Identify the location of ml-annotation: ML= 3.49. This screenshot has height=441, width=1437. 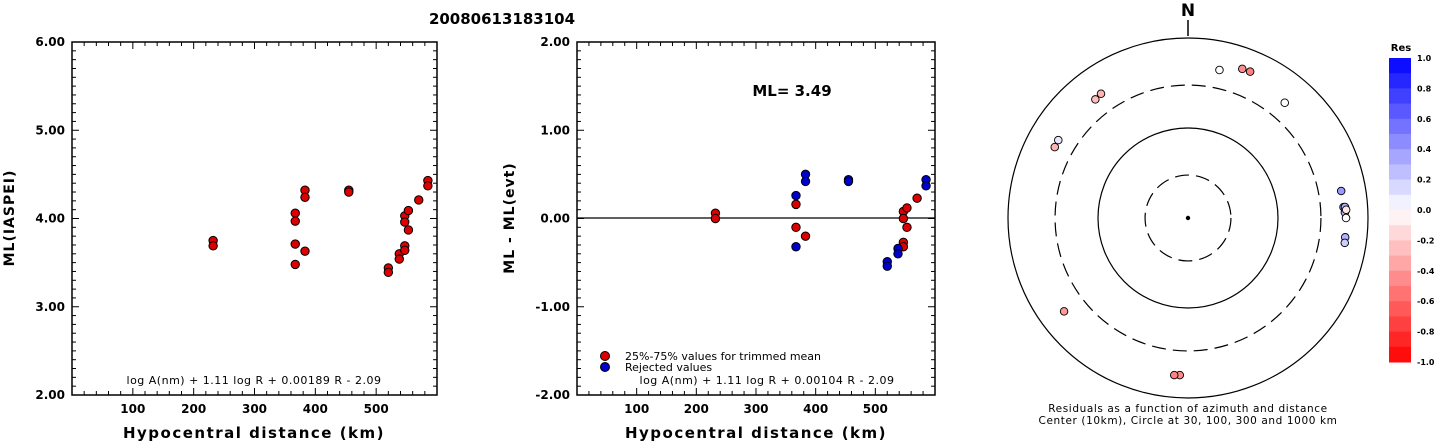
(791, 91).